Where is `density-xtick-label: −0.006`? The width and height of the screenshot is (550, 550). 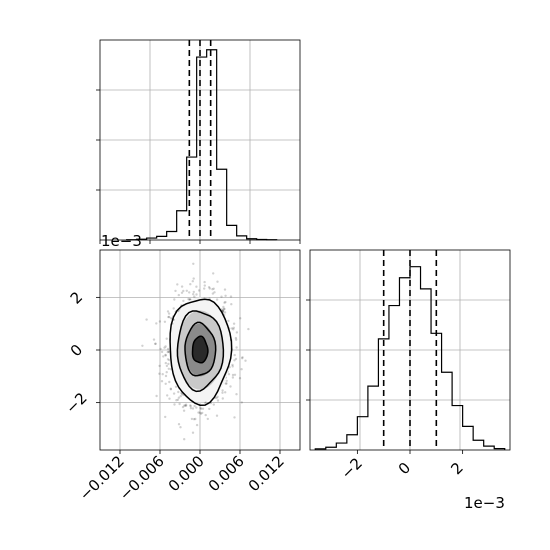 density-xtick-label: −0.006 is located at coordinates (142, 478).